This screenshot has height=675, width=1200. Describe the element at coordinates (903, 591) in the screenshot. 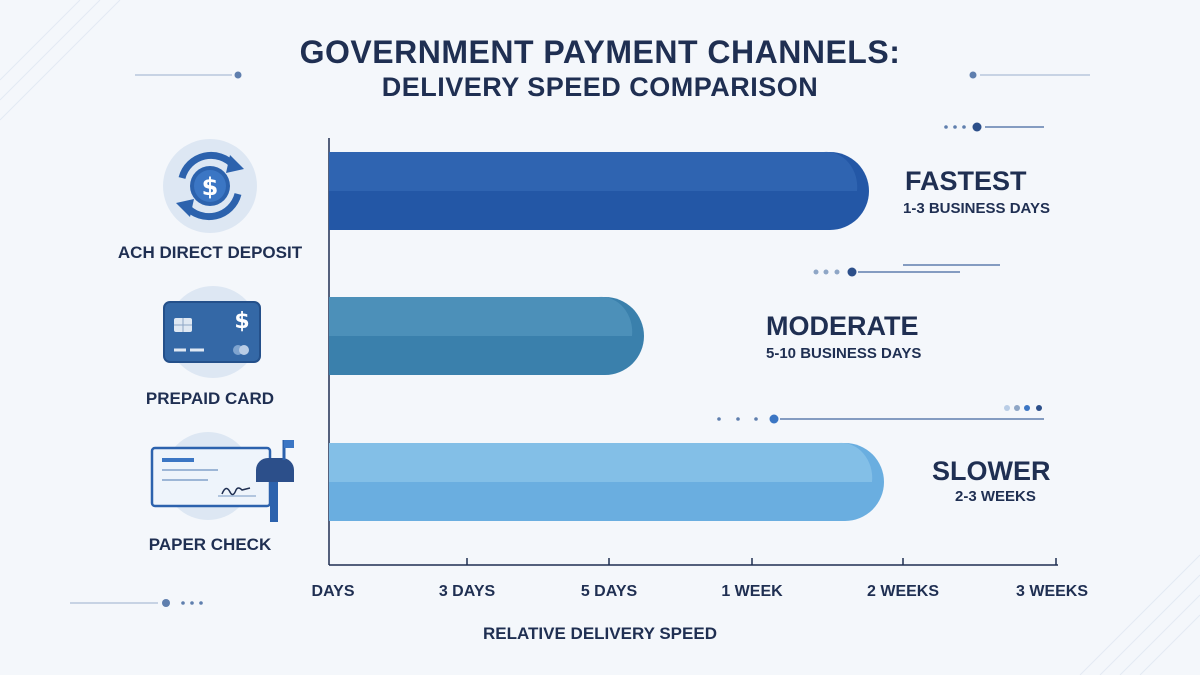

I see `x-tick-label-4: 2 WEEKS` at that location.